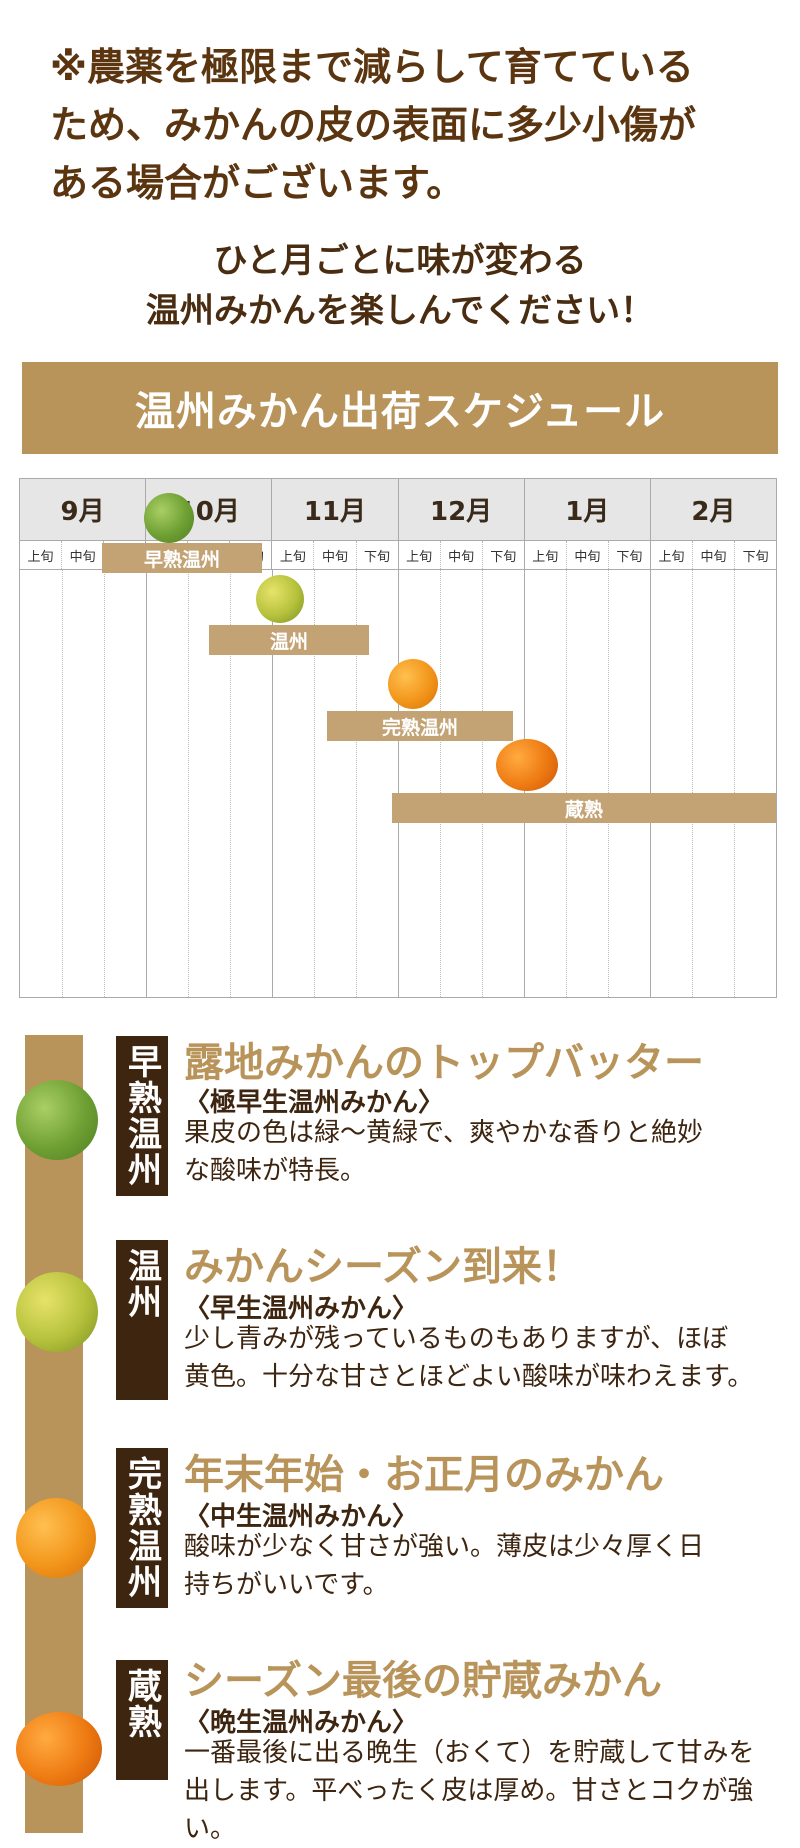  I want to click on schedule-bar-standard: 温州, so click(289, 640).